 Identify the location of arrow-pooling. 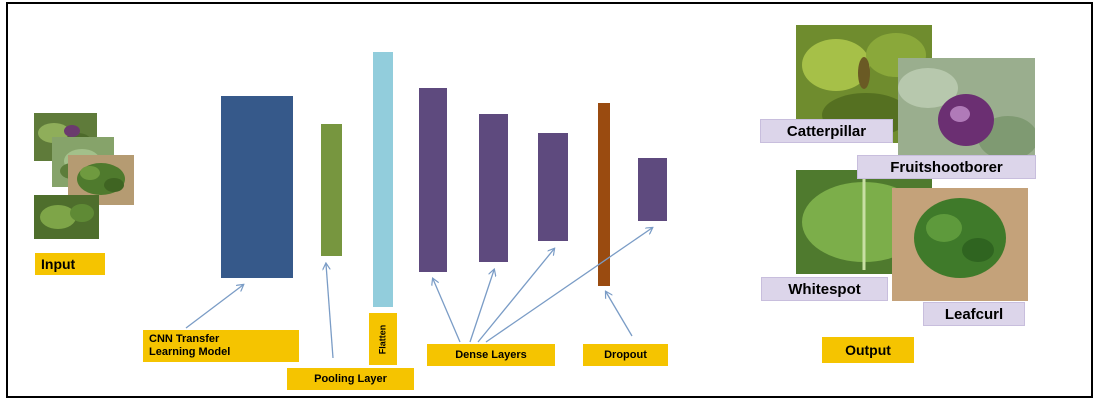
(330, 311).